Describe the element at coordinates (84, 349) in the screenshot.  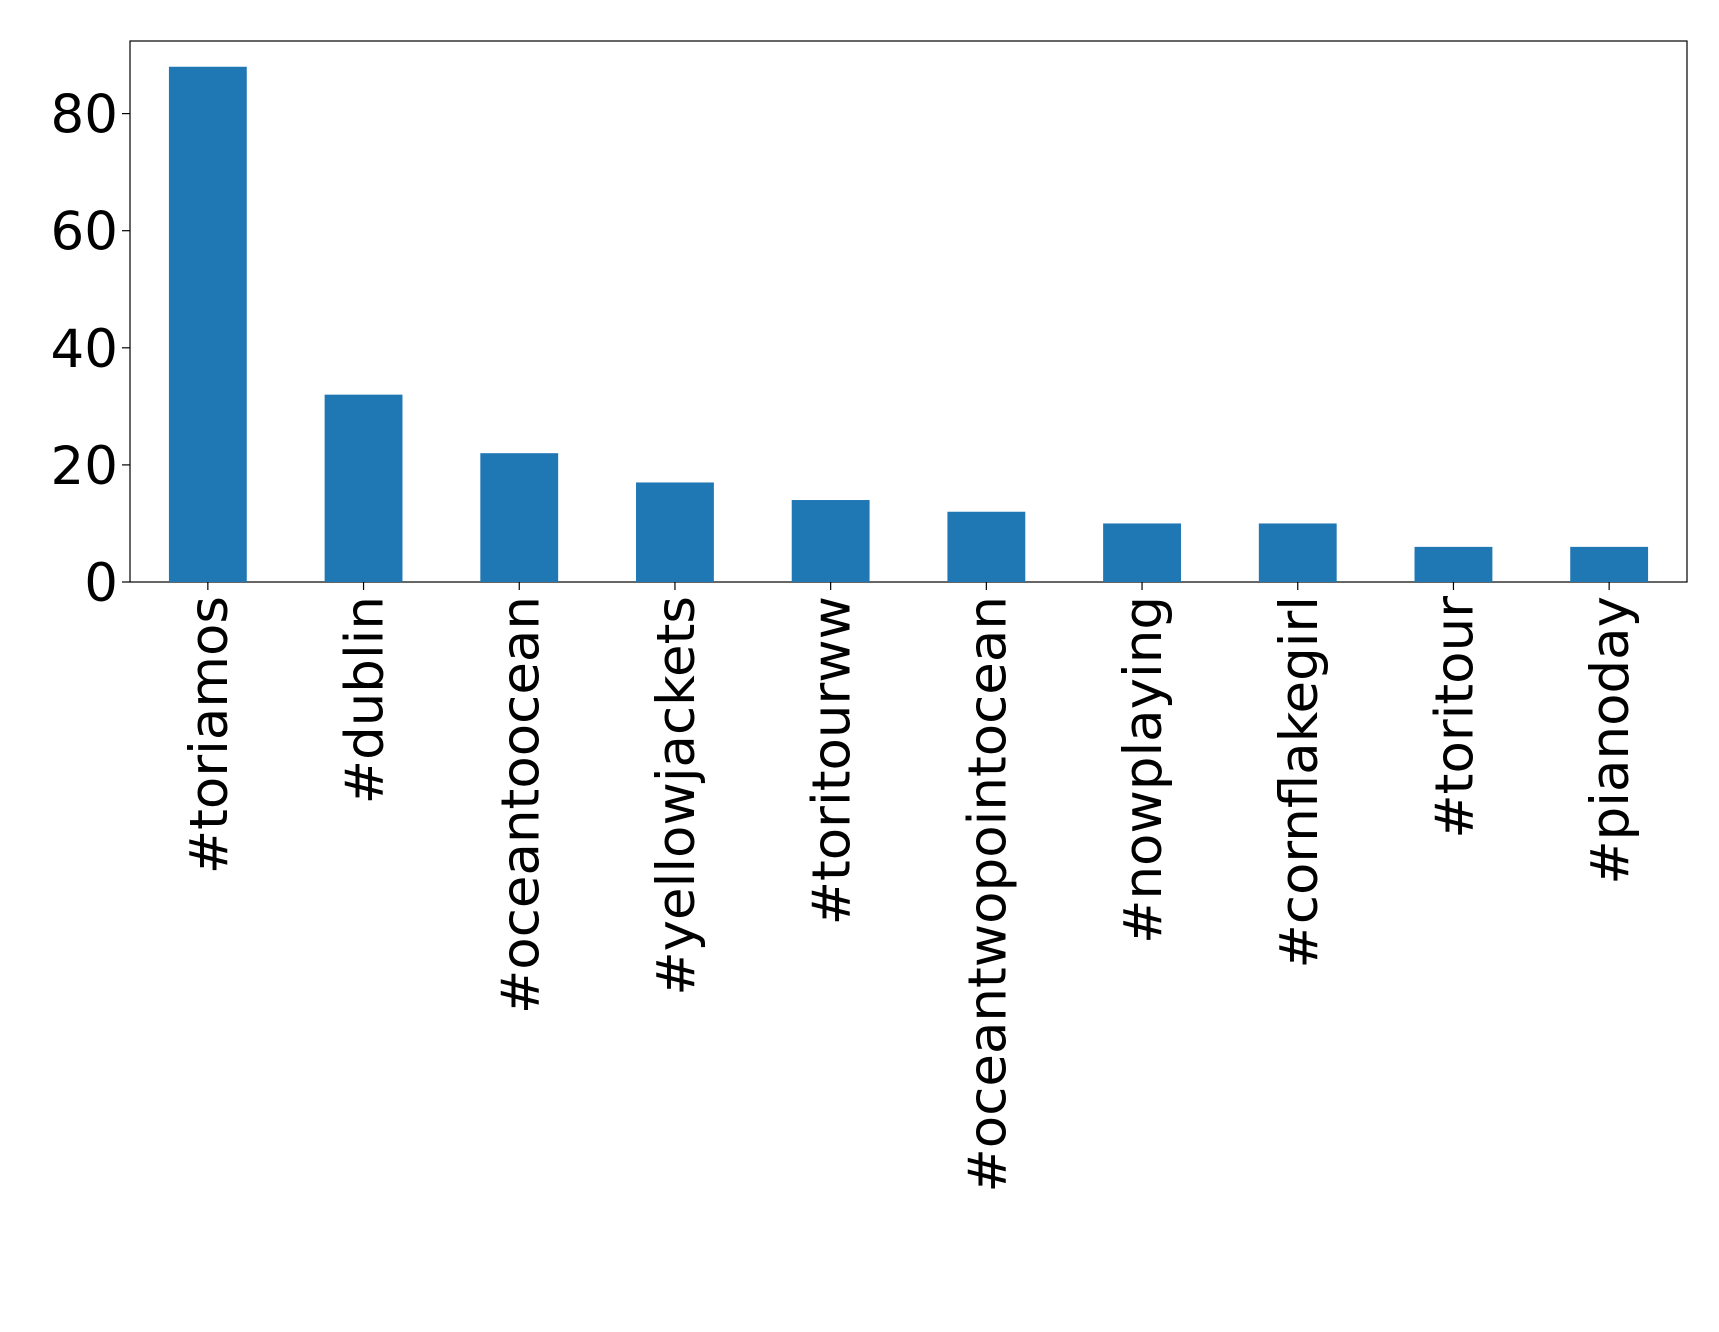
I see `y-tick-label: 40` at that location.